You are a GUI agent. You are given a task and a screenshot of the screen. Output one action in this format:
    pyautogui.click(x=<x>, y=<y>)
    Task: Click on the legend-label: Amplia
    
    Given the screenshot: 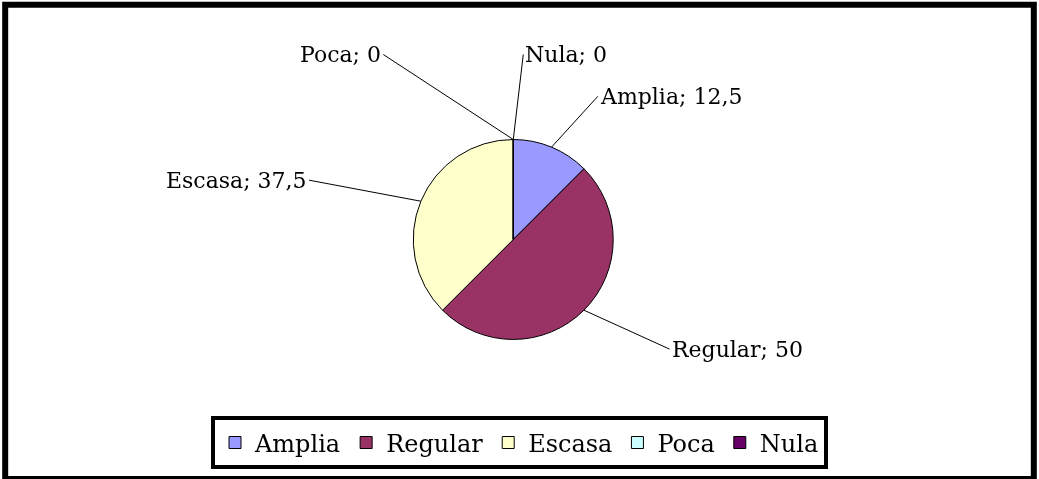 What is the action you would take?
    pyautogui.click(x=297, y=443)
    